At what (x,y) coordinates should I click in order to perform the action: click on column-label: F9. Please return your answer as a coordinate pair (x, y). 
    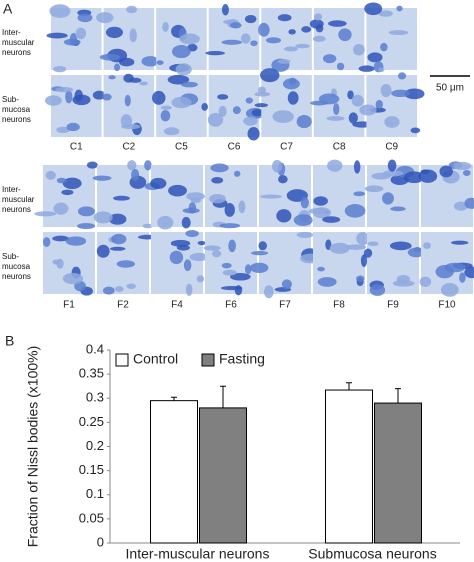
    Looking at the image, I should click on (393, 305).